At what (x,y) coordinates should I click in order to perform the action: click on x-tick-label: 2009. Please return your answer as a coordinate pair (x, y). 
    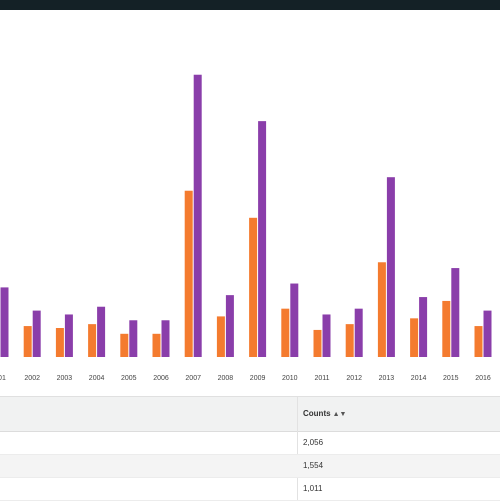
    Looking at the image, I should click on (258, 378).